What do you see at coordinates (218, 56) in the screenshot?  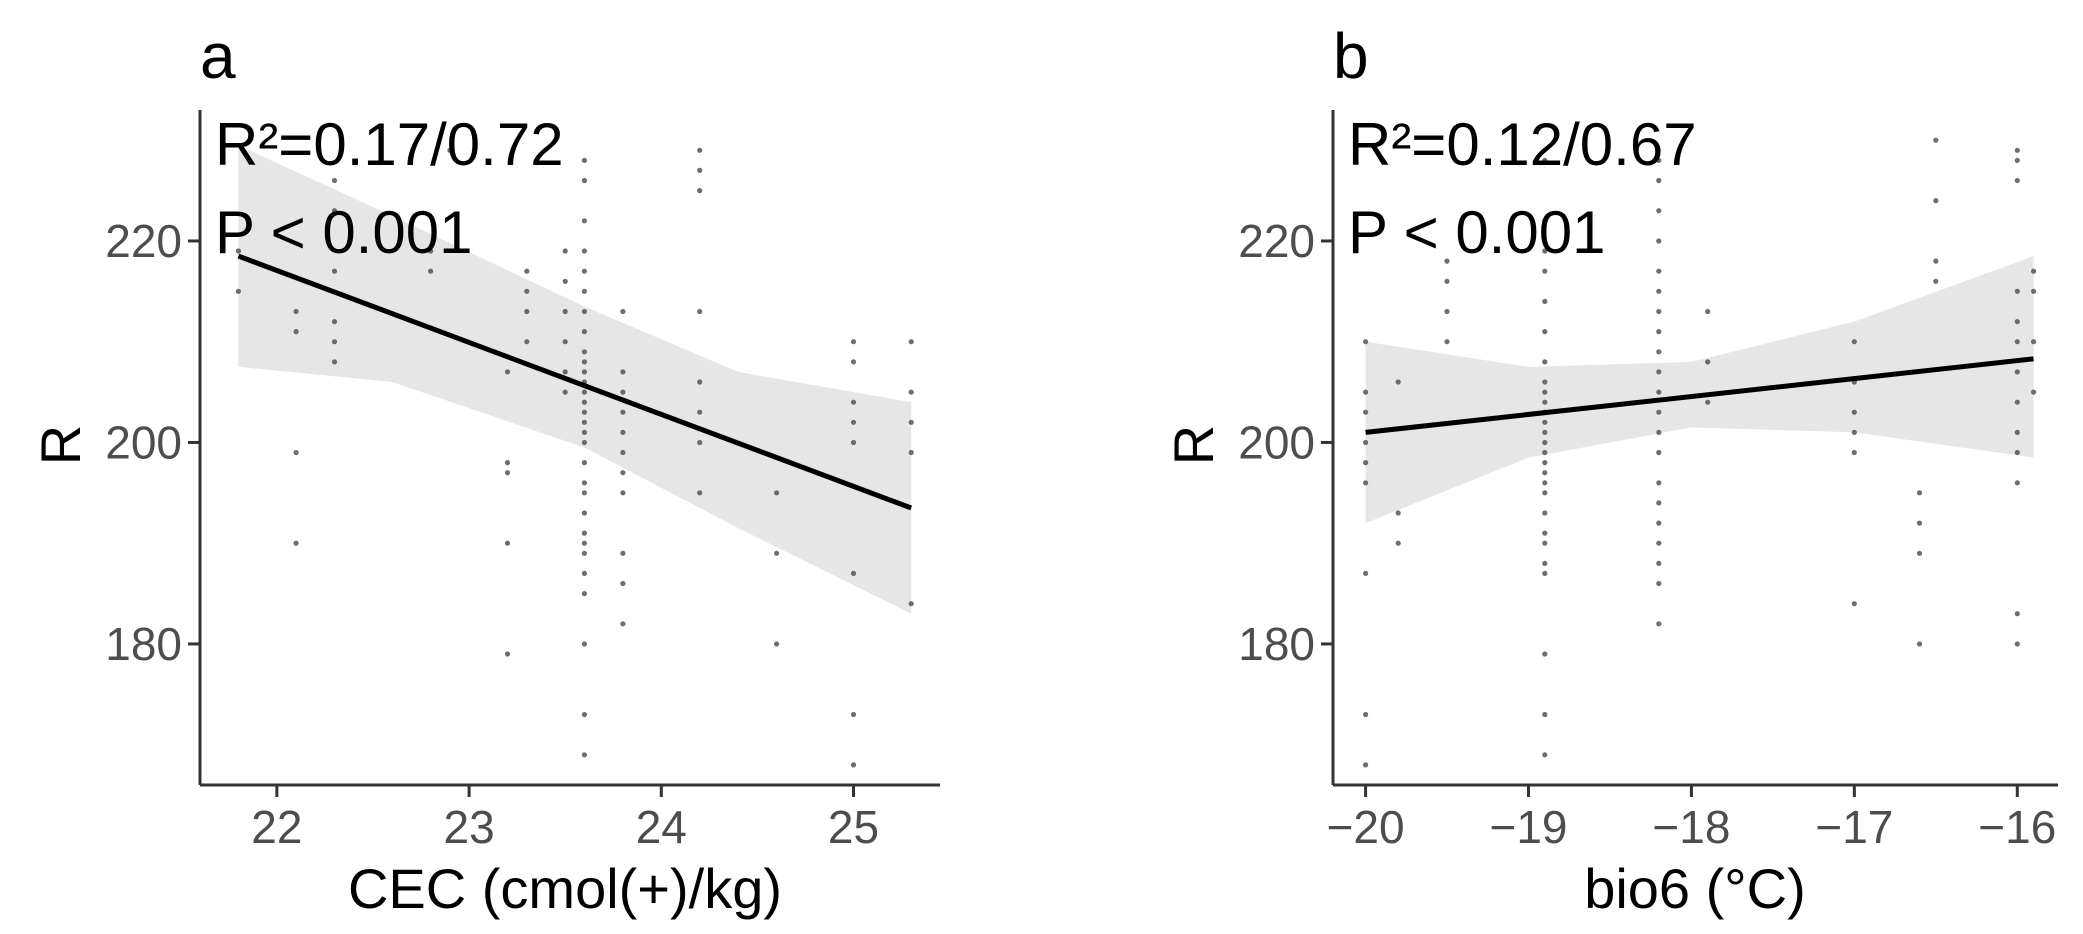 I see `panel-a-letter: a` at bounding box center [218, 56].